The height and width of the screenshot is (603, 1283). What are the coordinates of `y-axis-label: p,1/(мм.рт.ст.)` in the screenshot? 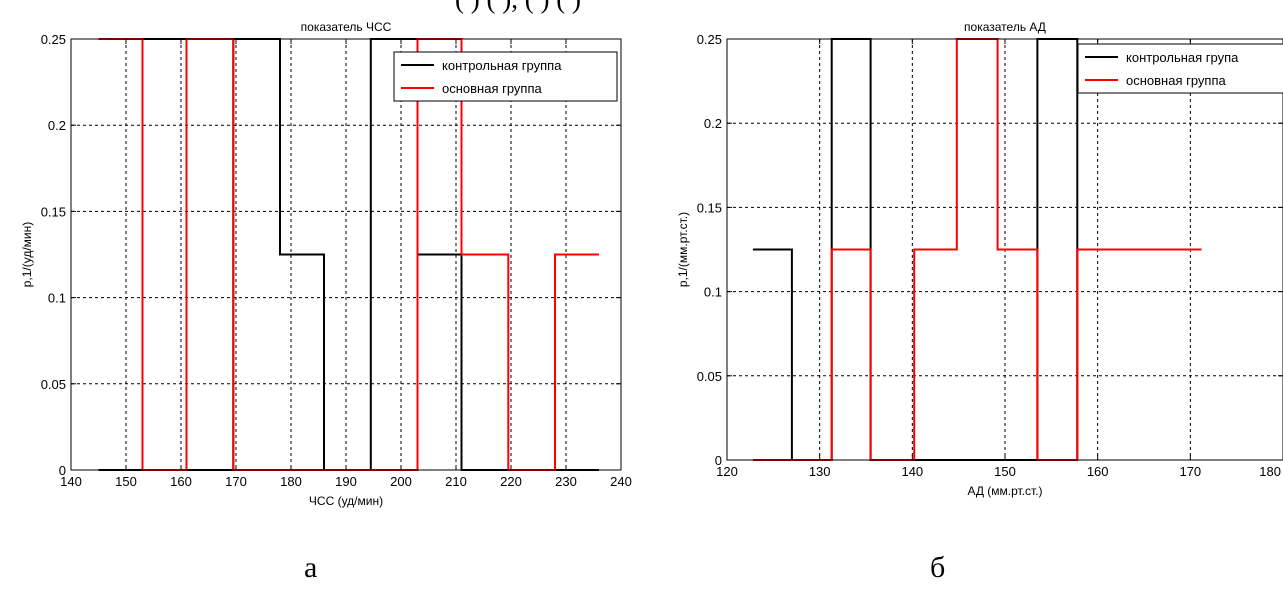 It's located at (683, 249).